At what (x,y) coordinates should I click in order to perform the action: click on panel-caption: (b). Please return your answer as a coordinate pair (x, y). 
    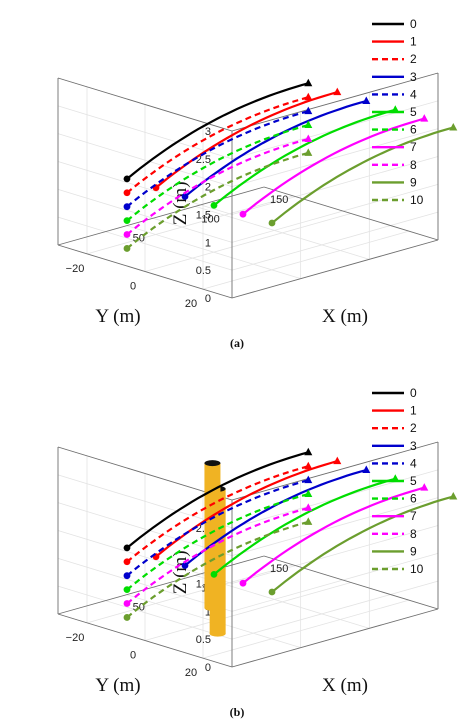
    Looking at the image, I should click on (237, 712).